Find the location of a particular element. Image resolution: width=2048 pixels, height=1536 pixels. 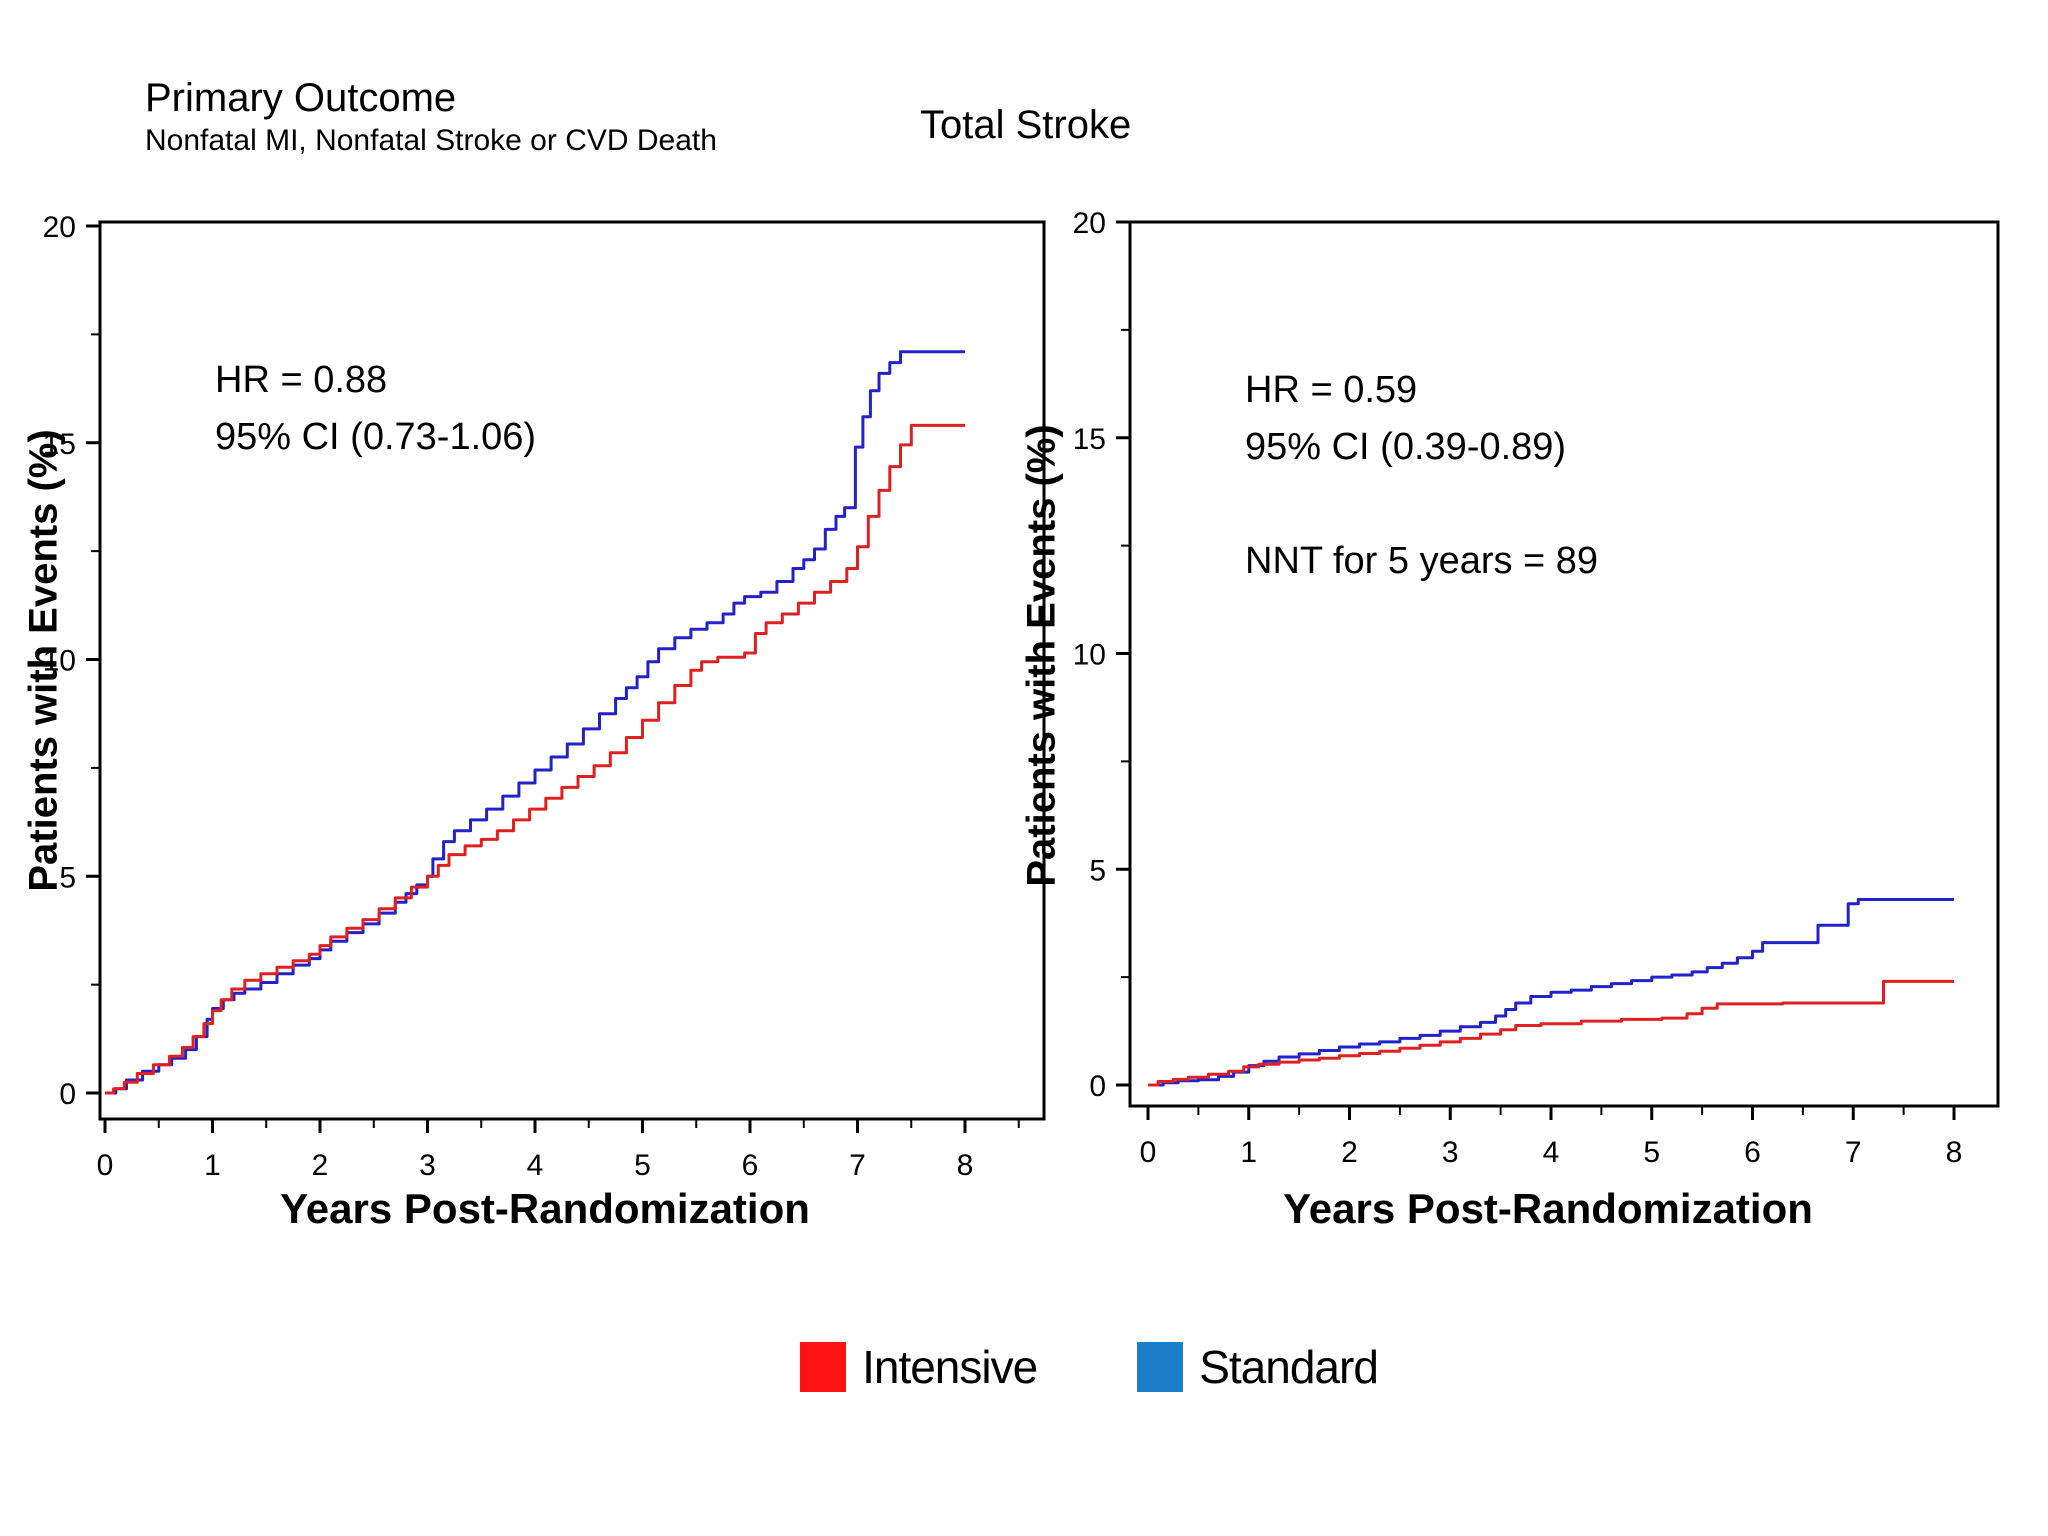

legend: Intensive Standard is located at coordinates (1024, 1367).